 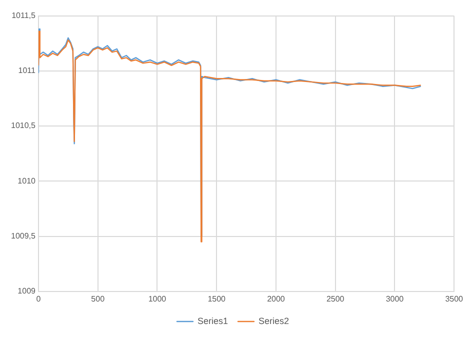 I want to click on y-tick-label: 1009,5, so click(x=23, y=235).